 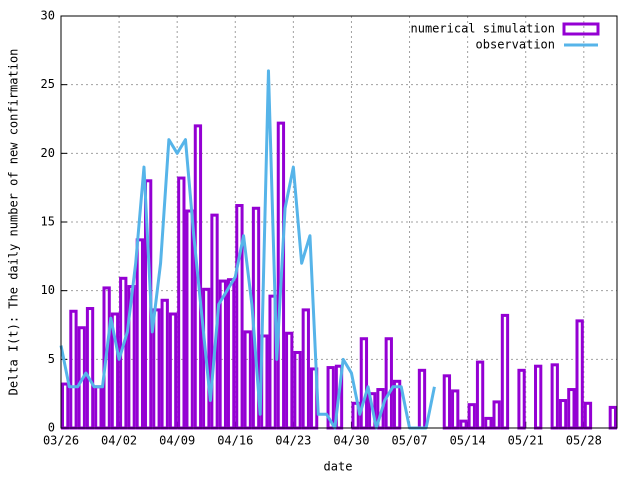 What do you see at coordinates (338, 467) in the screenshot?
I see `x-axis-label: date` at bounding box center [338, 467].